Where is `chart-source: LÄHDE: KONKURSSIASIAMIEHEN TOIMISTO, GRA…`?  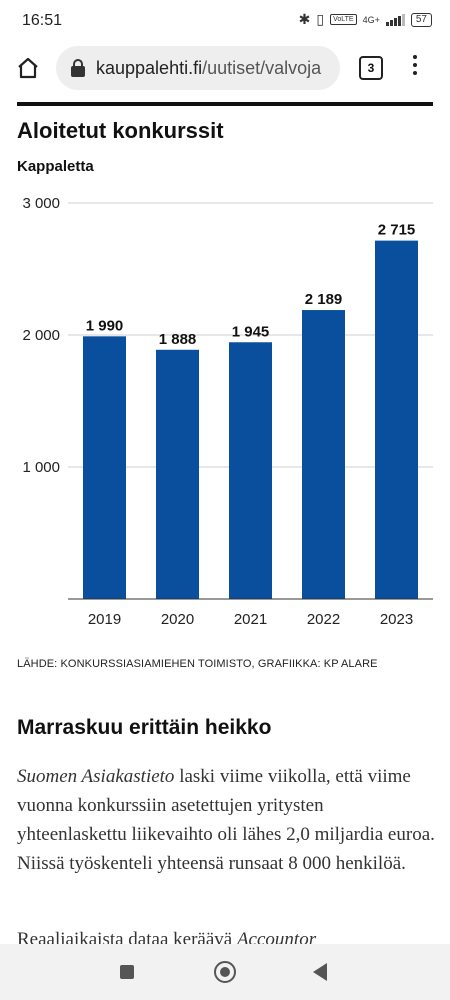 chart-source: LÄHDE: KONKURSSIASIAMIEHEN TOIMISTO, GRA… is located at coordinates (197, 664).